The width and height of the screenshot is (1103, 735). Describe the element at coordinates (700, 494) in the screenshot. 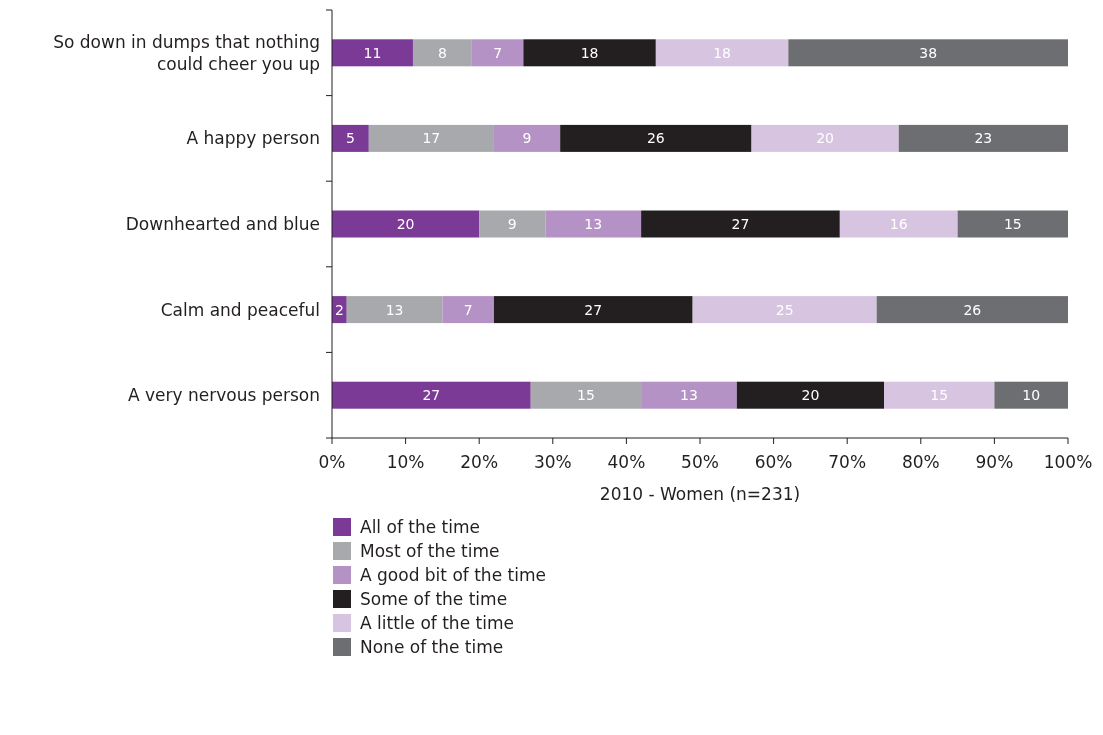

I see `x-axis-title: 2010 - Women (n=231)` at that location.